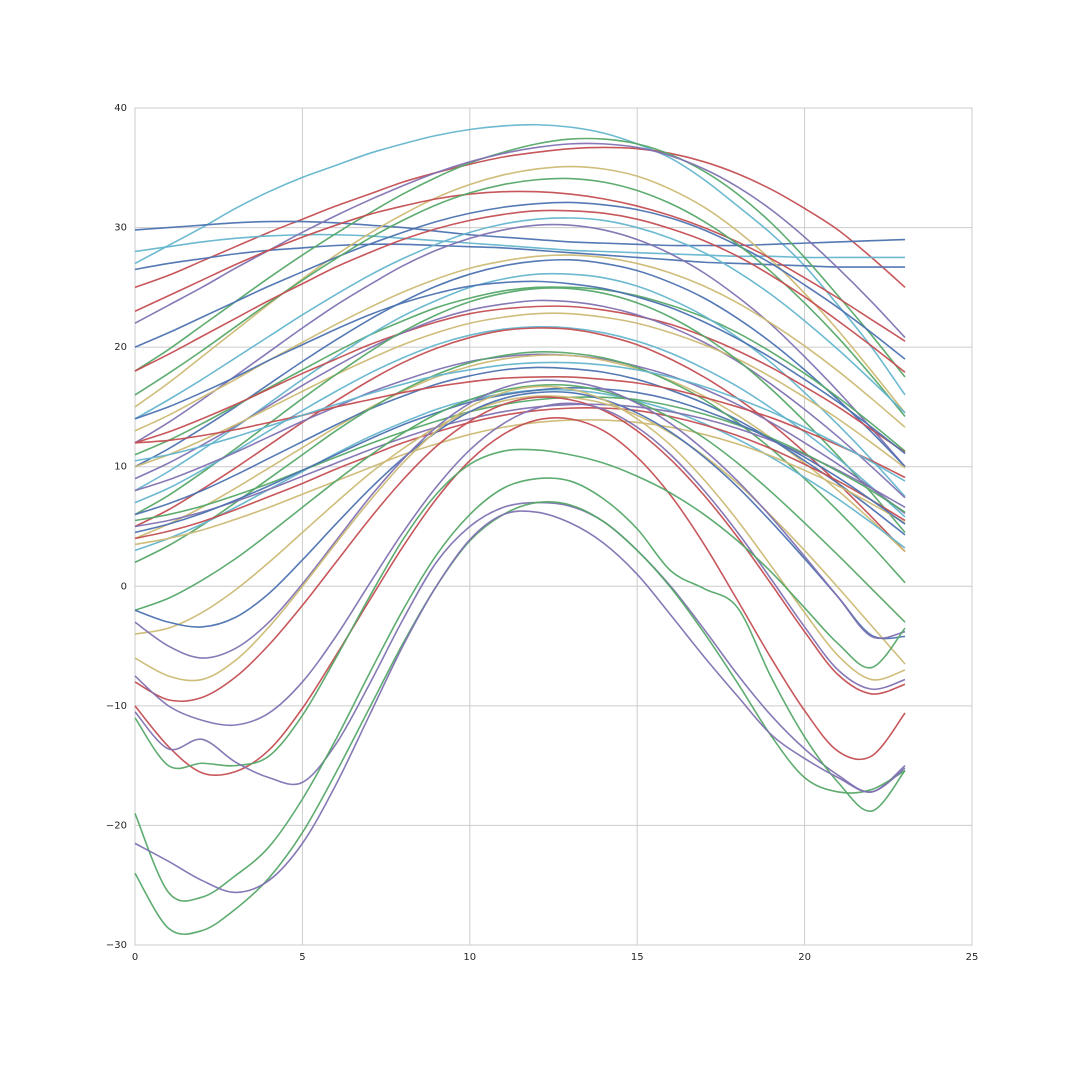  I want to click on y-tick-labels: −30 −20 −10 0 10 20 30 40, so click(116, 527).